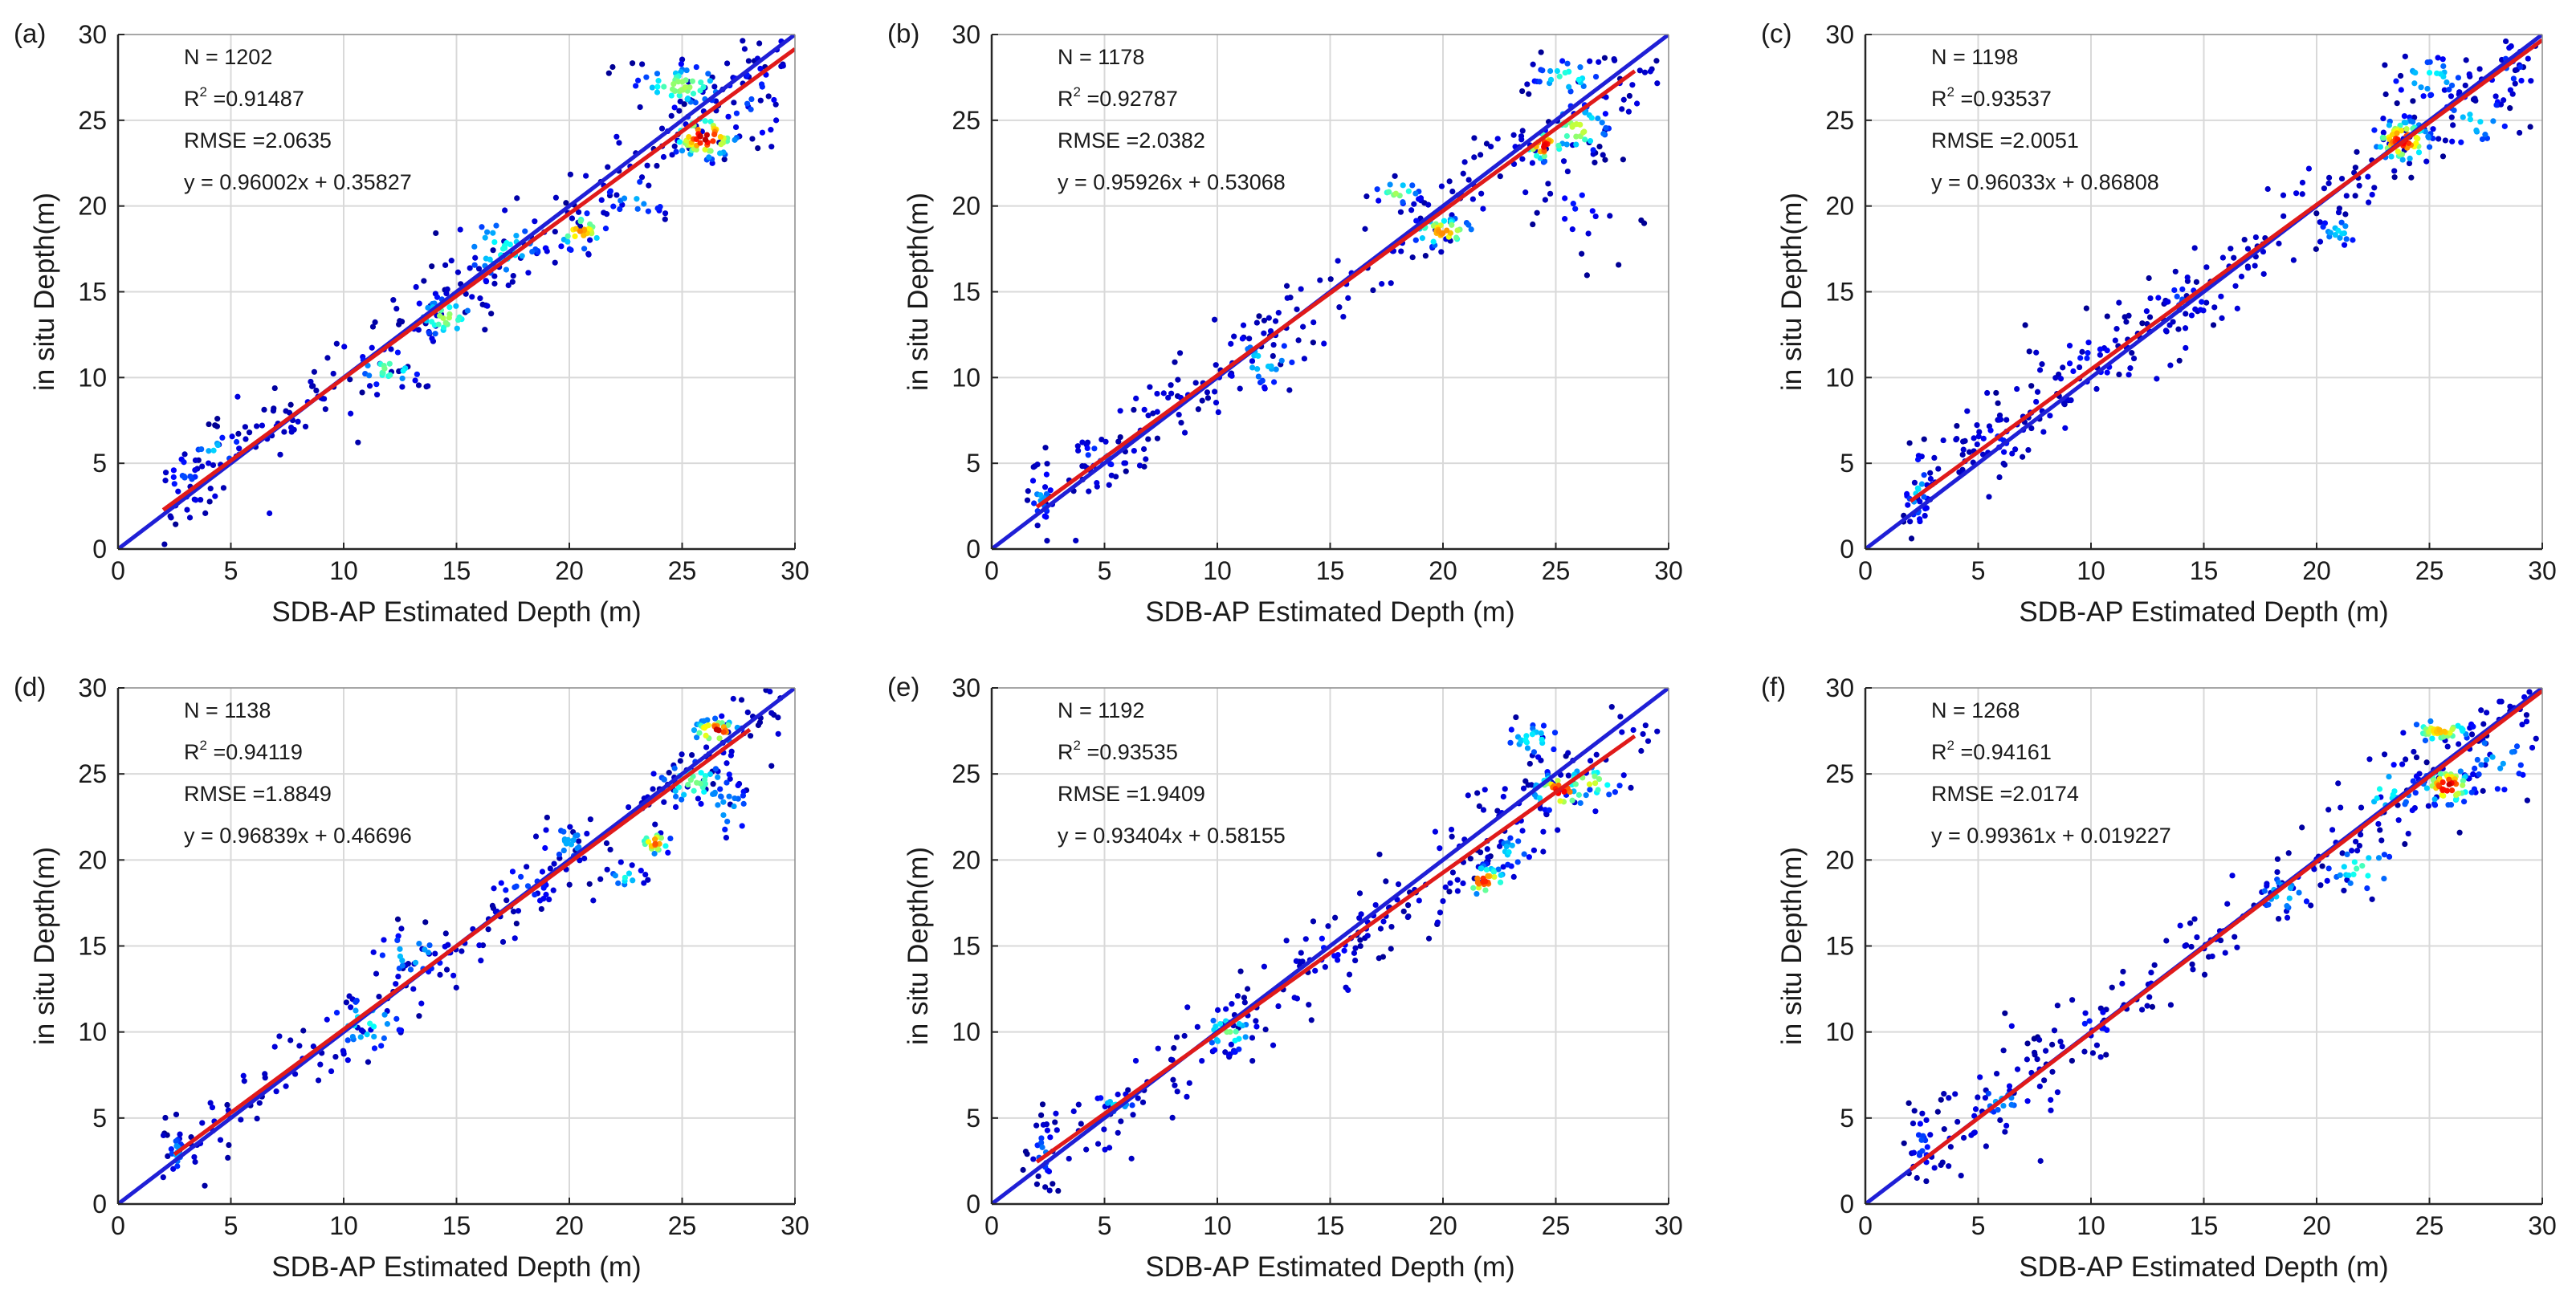 Image resolution: width=2576 pixels, height=1314 pixels. I want to click on annotation-rmse: RMSE =2.0051, so click(2005, 140).